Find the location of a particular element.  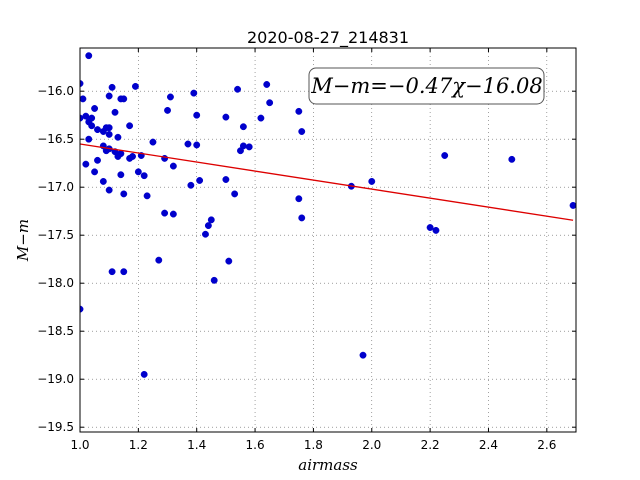

x-axis-label: airmass is located at coordinates (328, 465).